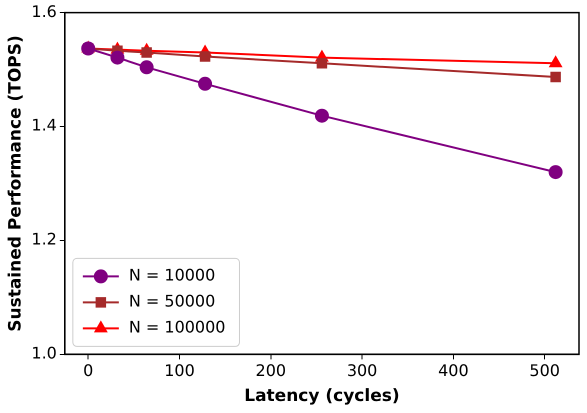  I want to click on y-axis-title: Sustained Performance (TOPS), so click(16, 183).